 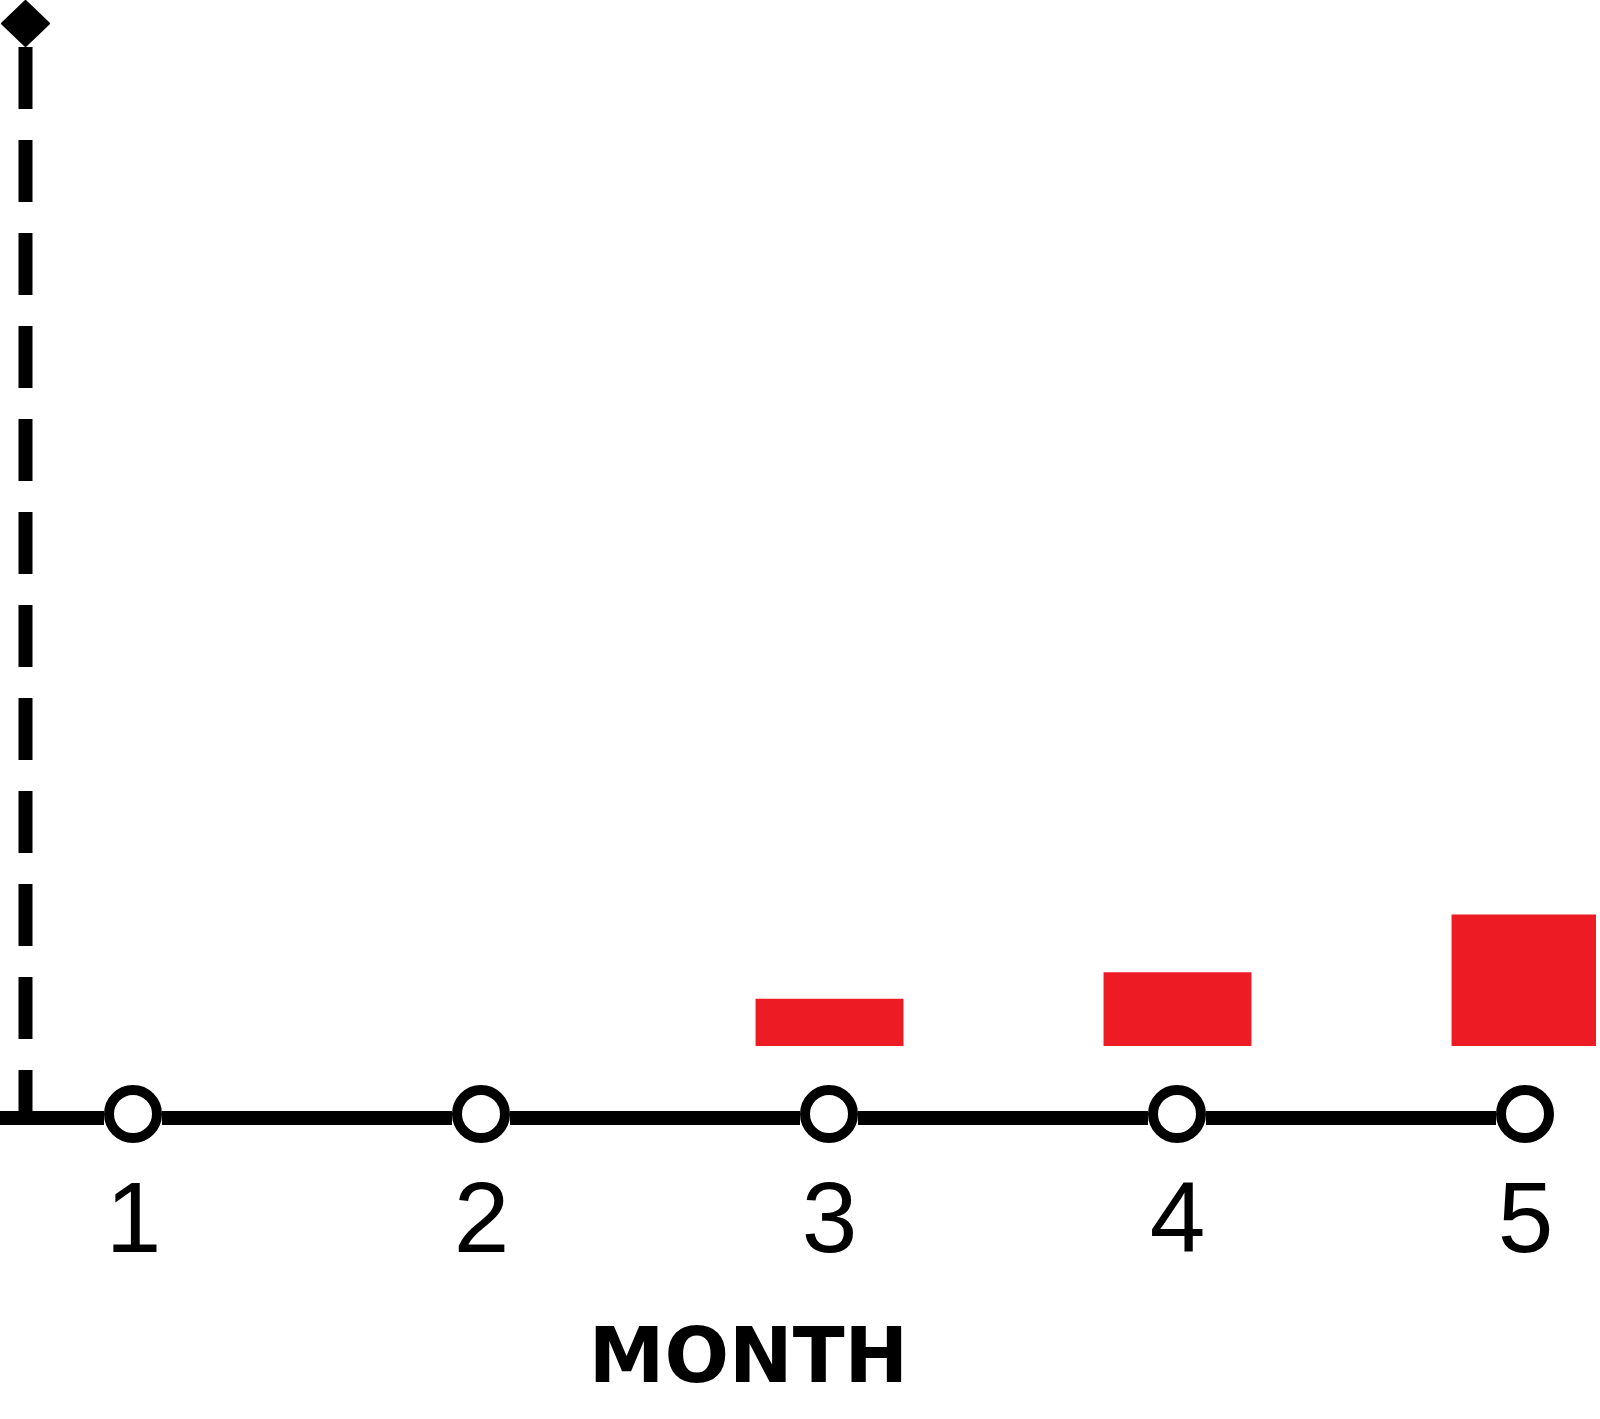 I want to click on x-axis-title: MONTH, so click(x=748, y=1355).